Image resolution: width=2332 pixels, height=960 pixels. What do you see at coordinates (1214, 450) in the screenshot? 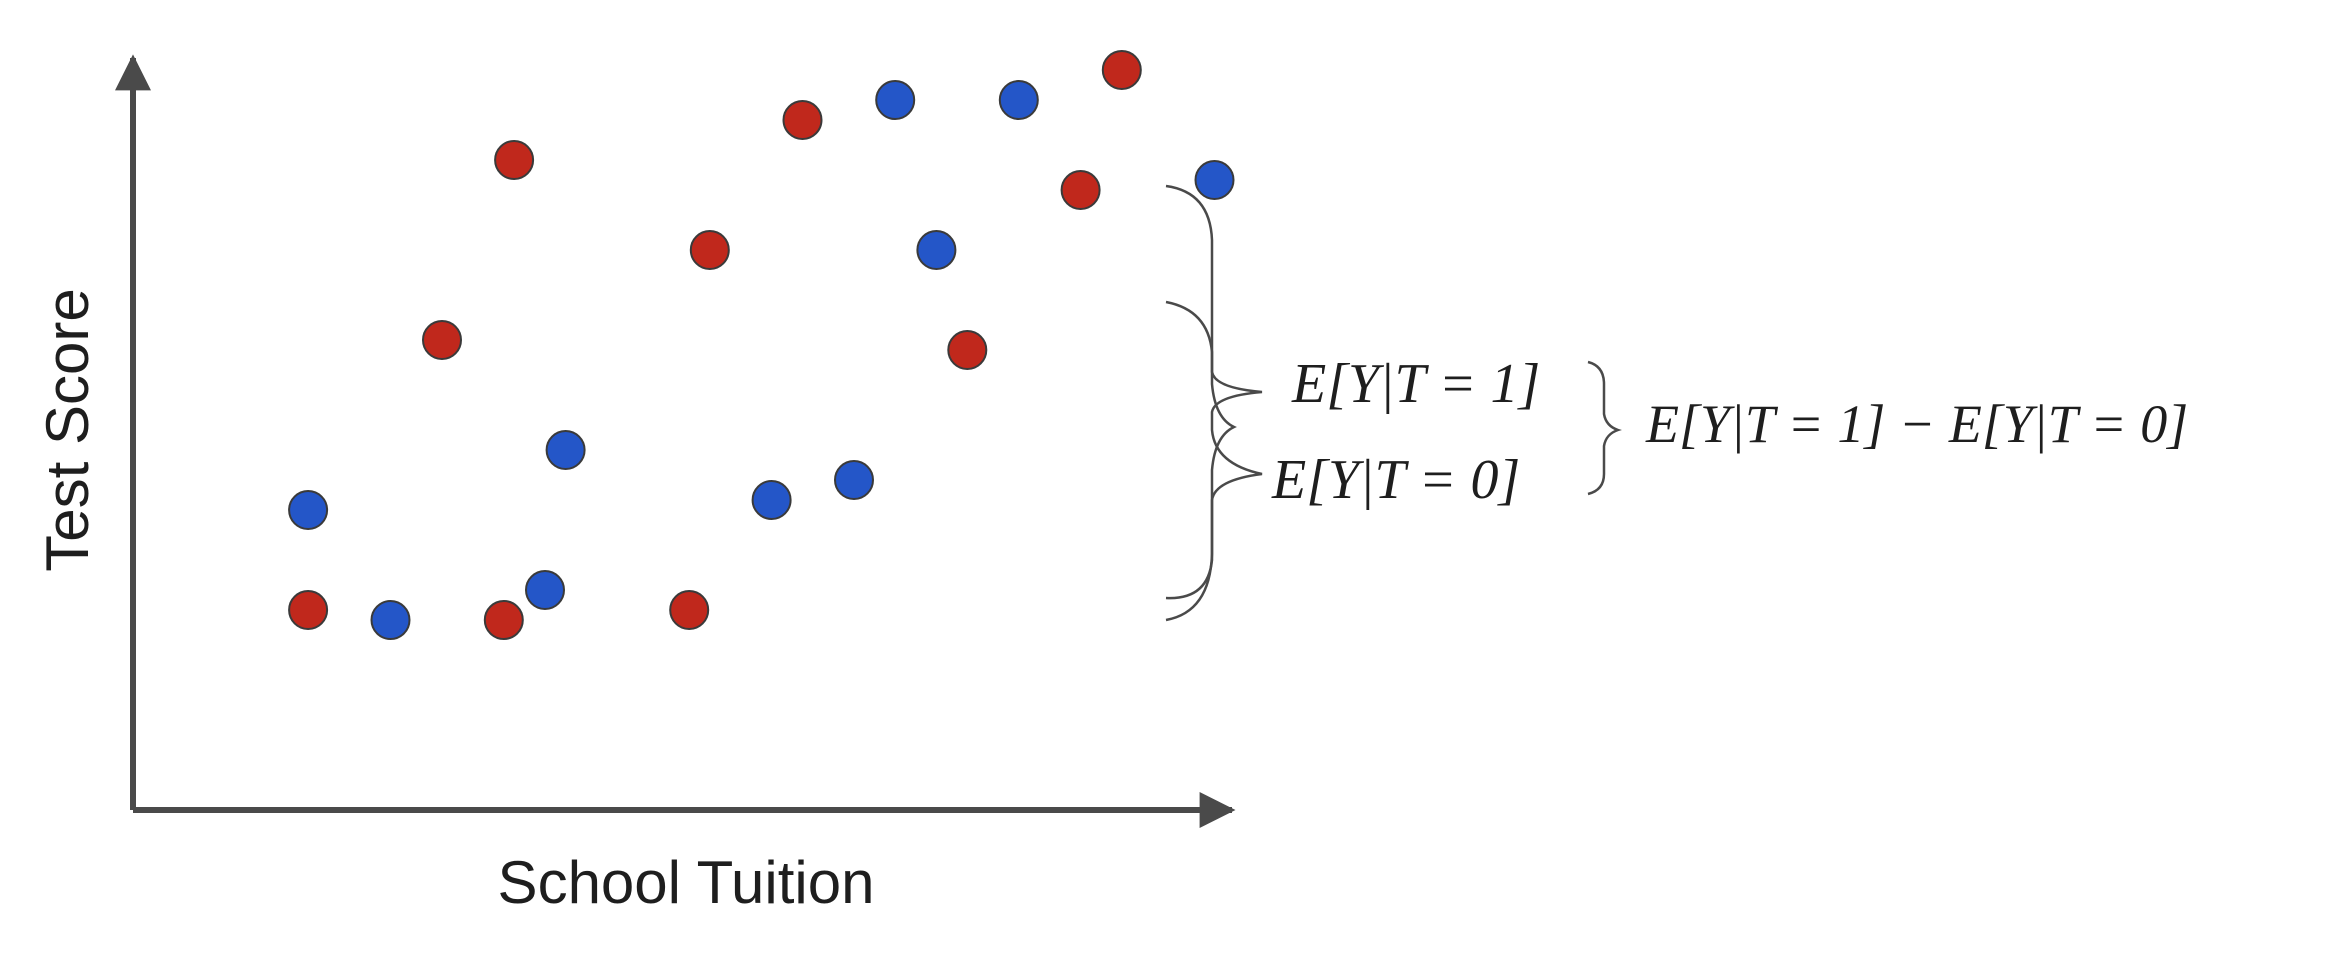
I see `inner-brace` at bounding box center [1214, 450].